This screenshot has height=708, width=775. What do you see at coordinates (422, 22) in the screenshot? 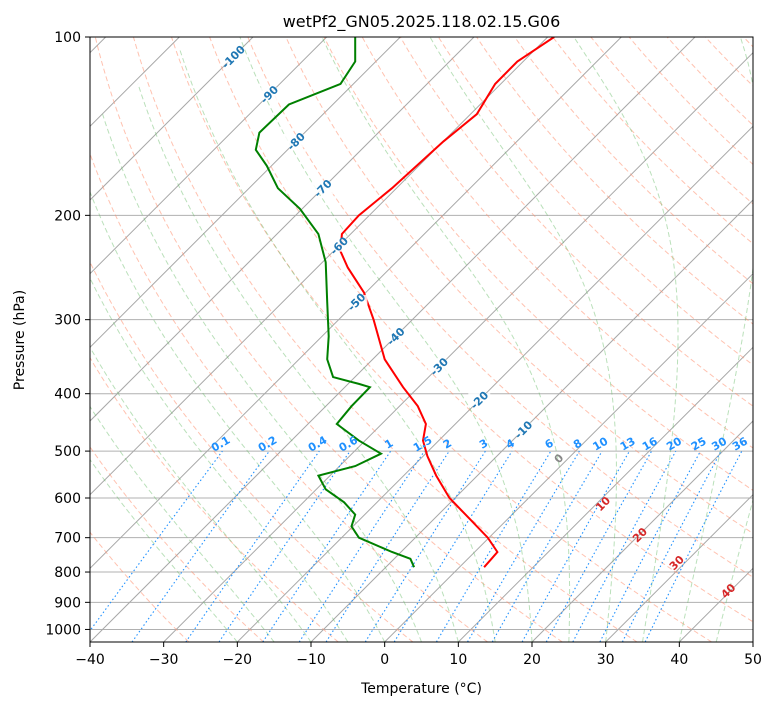
I see `chart-title: wetPf2_GN05.2025.118.02.15.G06` at bounding box center [422, 22].